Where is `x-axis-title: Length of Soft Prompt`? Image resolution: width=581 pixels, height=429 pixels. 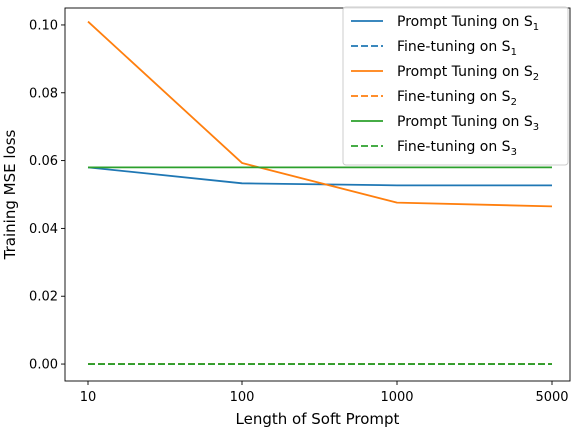
x-axis-title: Length of Soft Prompt is located at coordinates (318, 419).